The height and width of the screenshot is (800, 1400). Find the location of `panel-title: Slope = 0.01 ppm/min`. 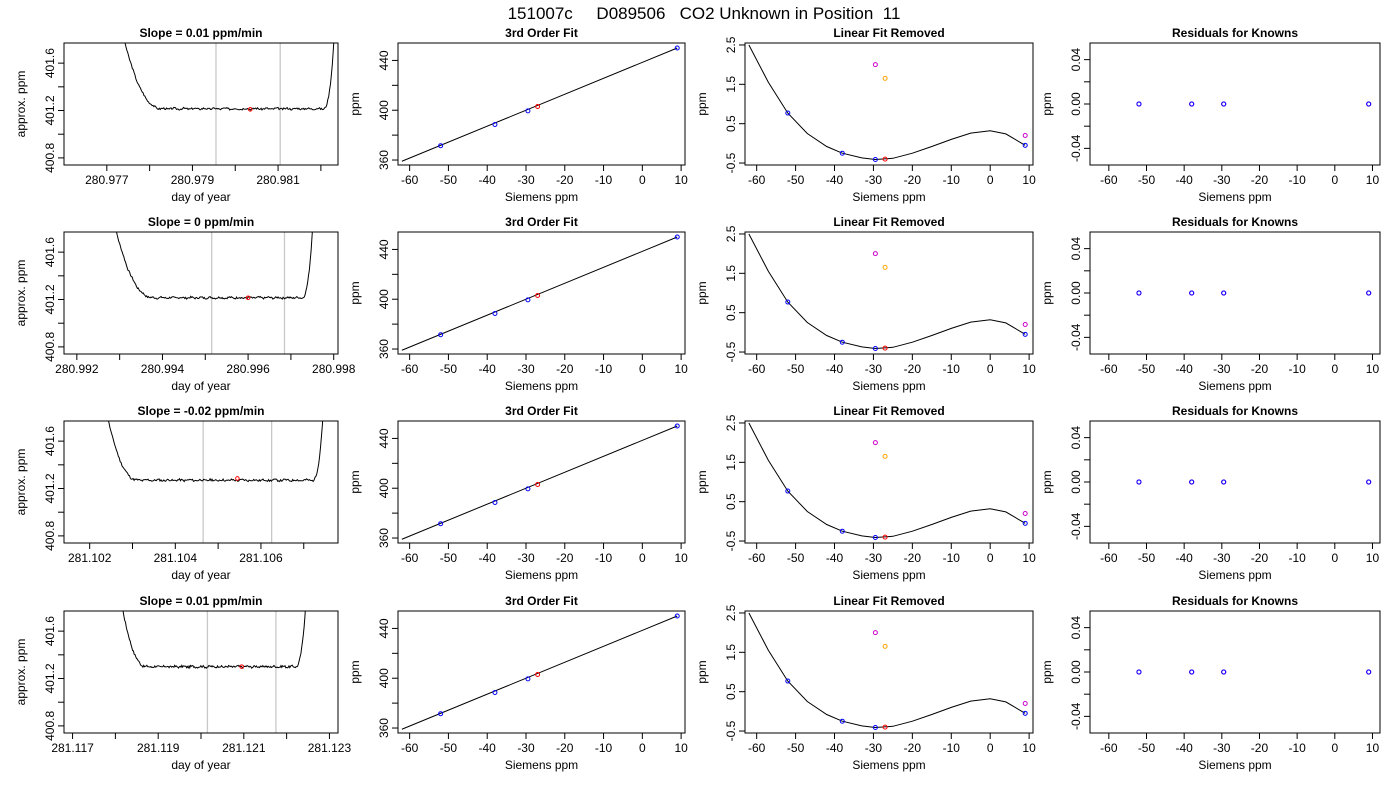

panel-title: Slope = 0.01 ppm/min is located at coordinates (200, 33).